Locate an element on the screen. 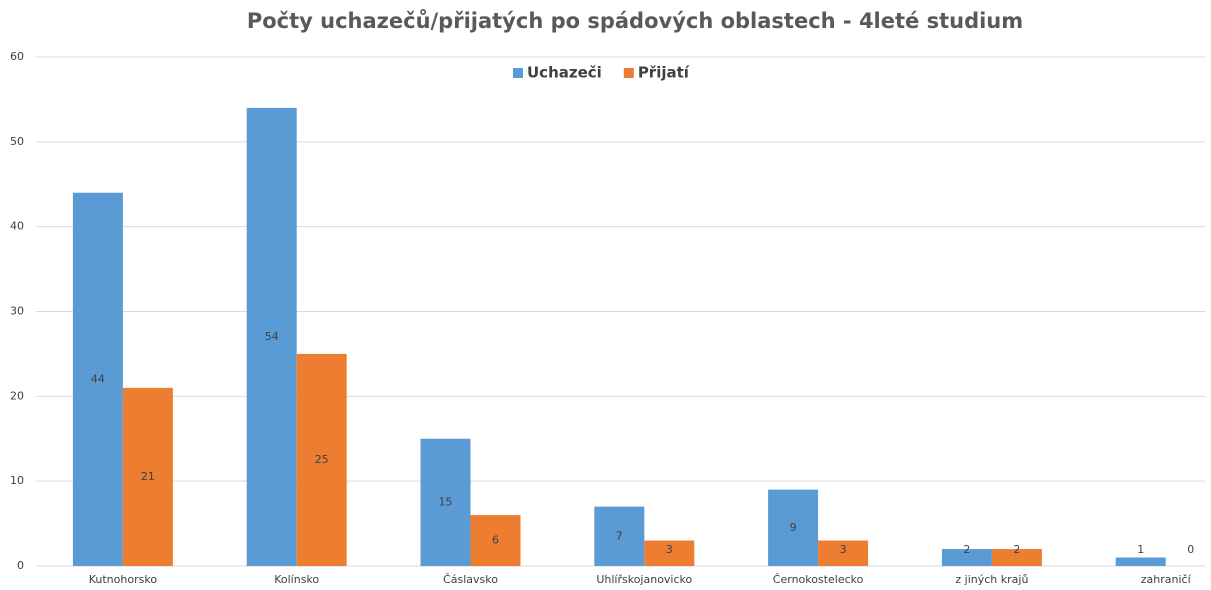 The image size is (1211, 590). x-tick-label: zahraničí is located at coordinates (1166, 579).